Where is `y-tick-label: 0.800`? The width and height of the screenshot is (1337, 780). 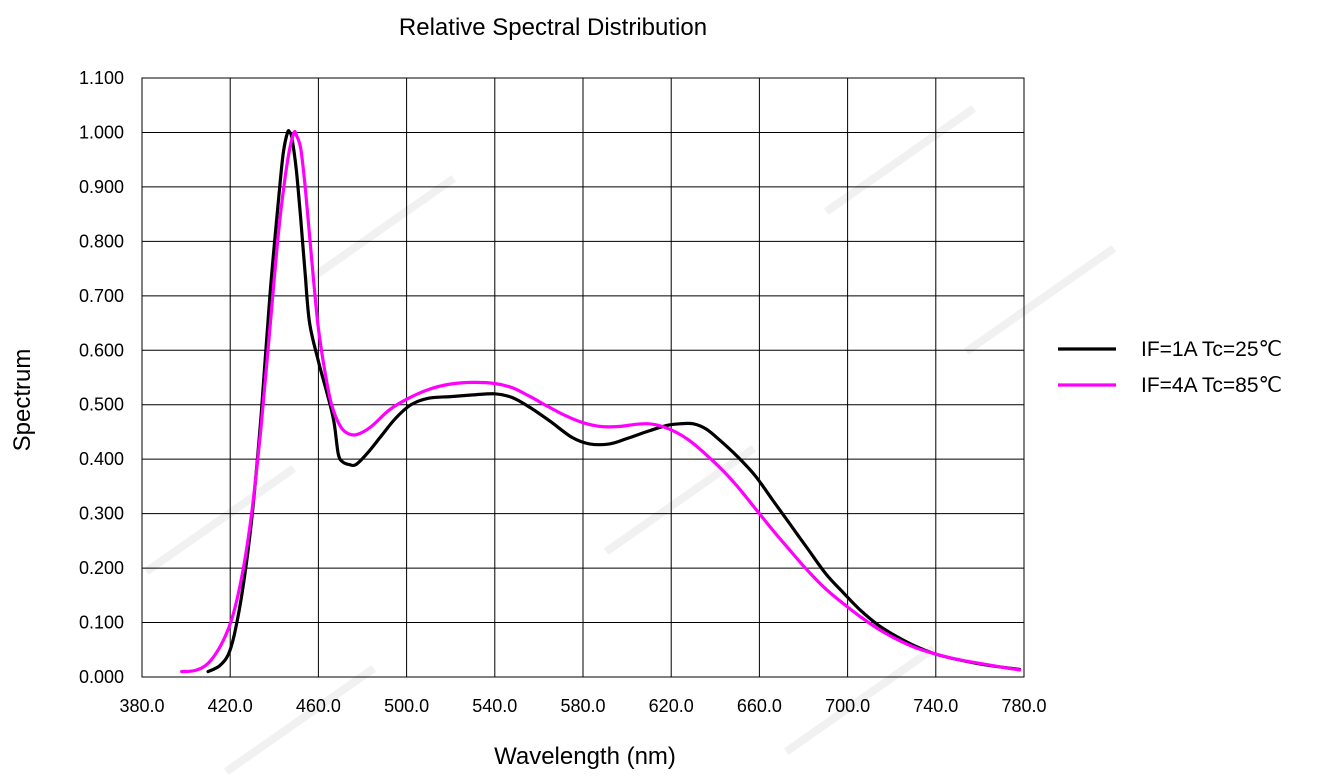 y-tick-label: 0.800 is located at coordinates (101, 241).